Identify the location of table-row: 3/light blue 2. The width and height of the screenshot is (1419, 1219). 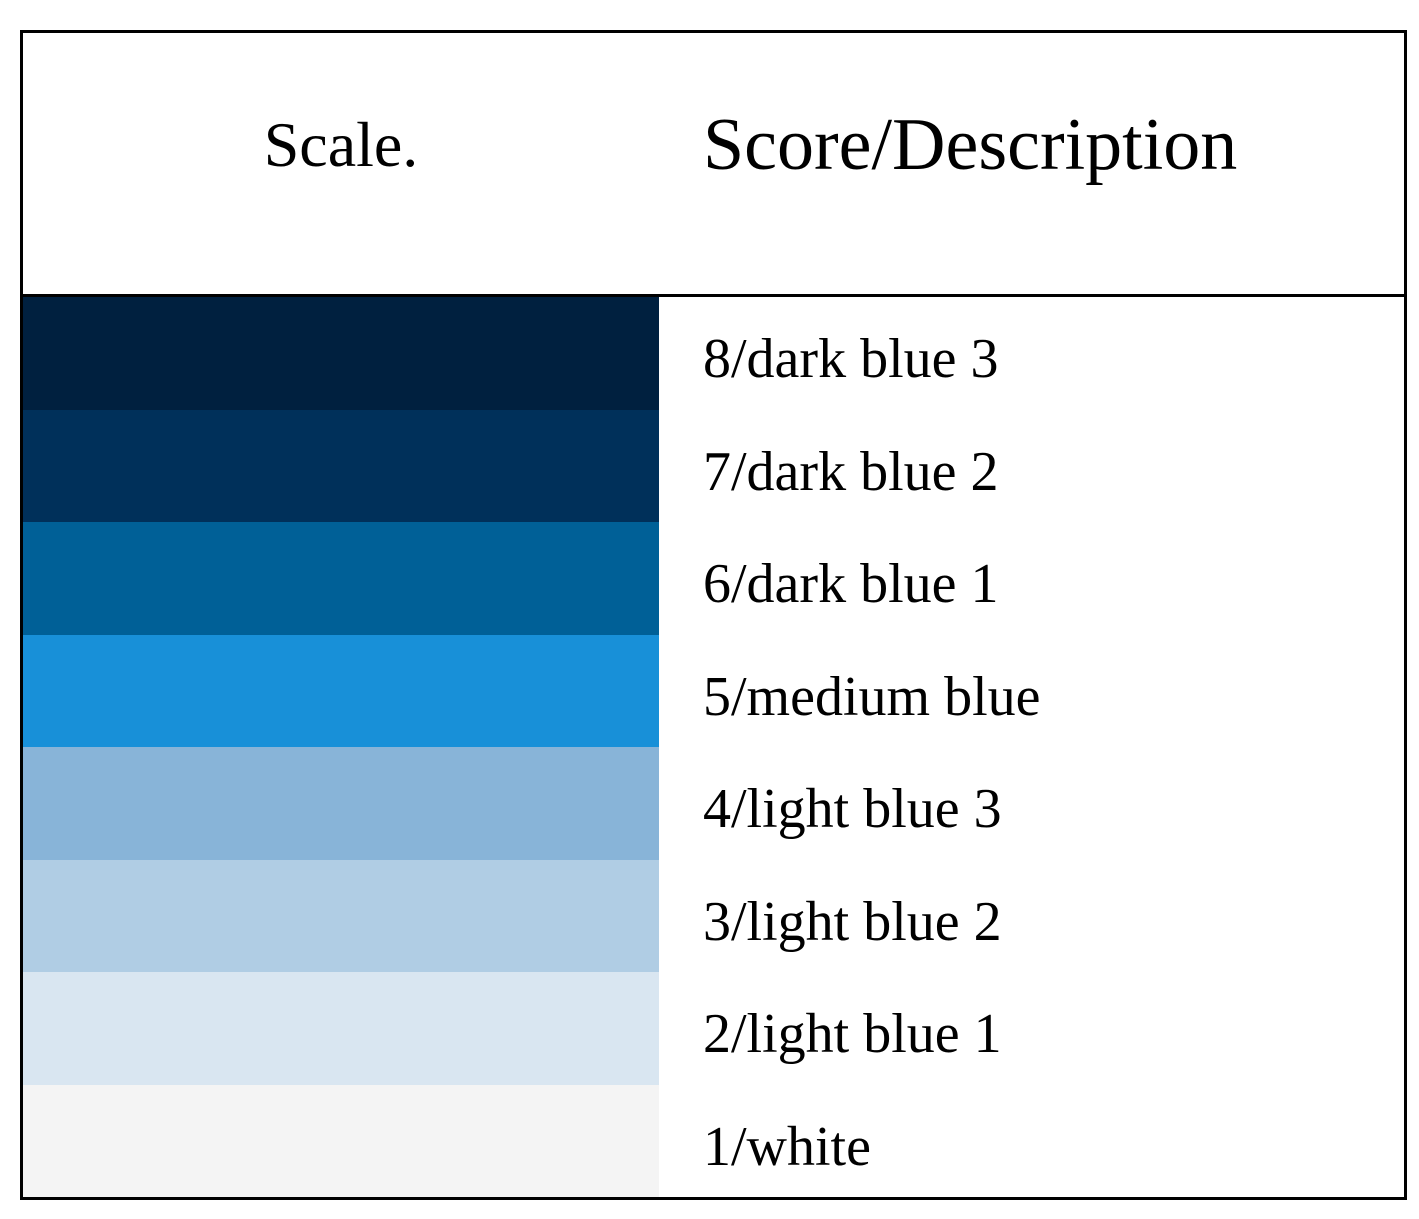
(713, 915).